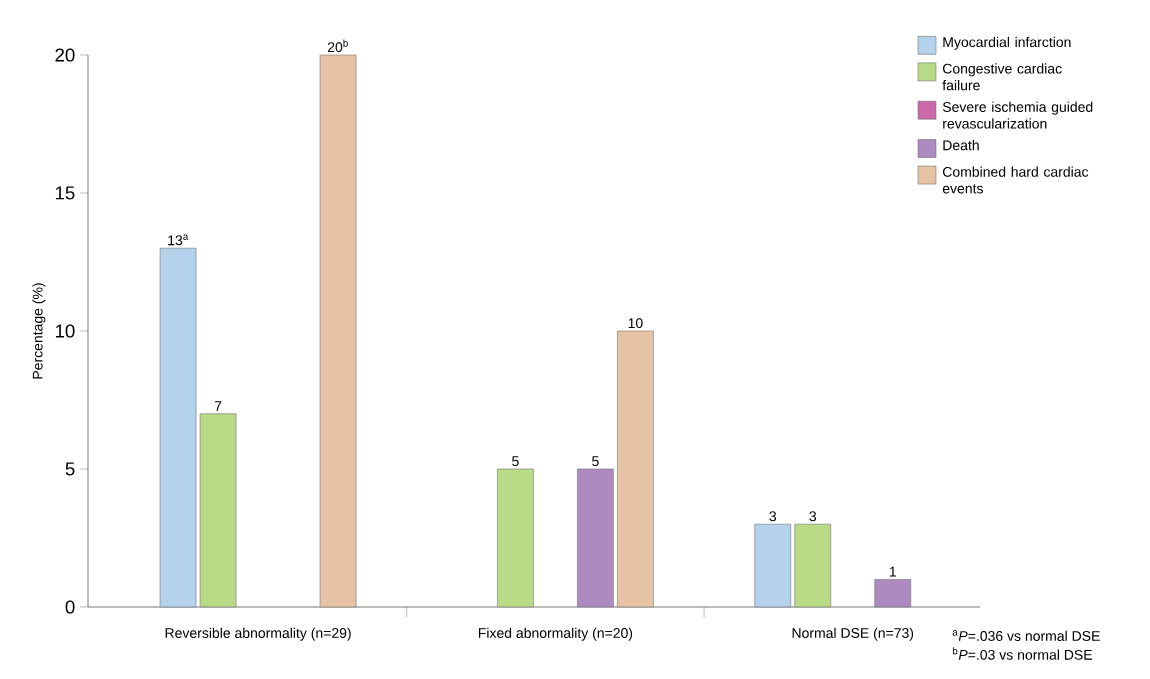  I want to click on y-axis-title: Percentage (%), so click(39, 331).